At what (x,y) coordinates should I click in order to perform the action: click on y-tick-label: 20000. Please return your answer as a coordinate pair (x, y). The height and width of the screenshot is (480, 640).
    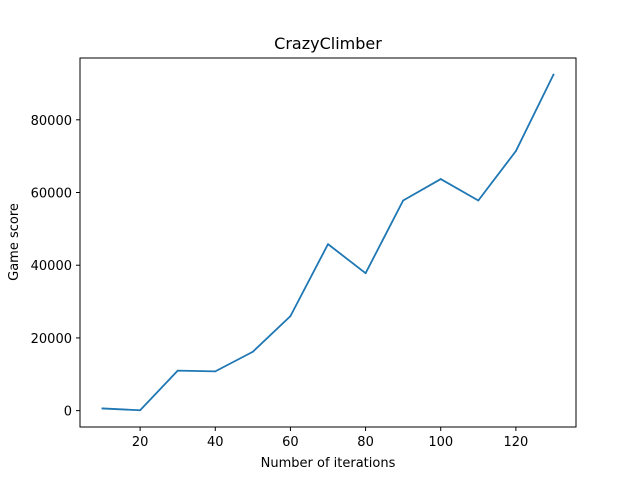
    Looking at the image, I should click on (51, 339).